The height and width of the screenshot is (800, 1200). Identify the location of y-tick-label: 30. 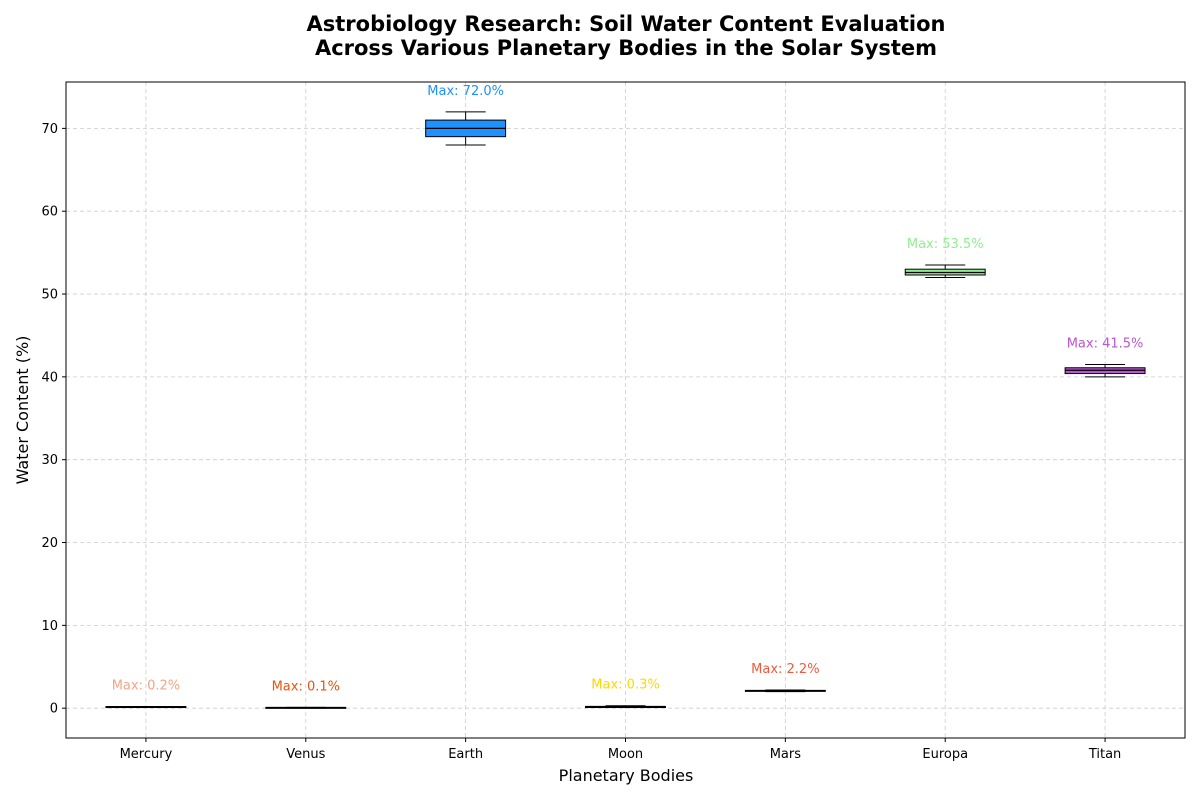
(49, 460).